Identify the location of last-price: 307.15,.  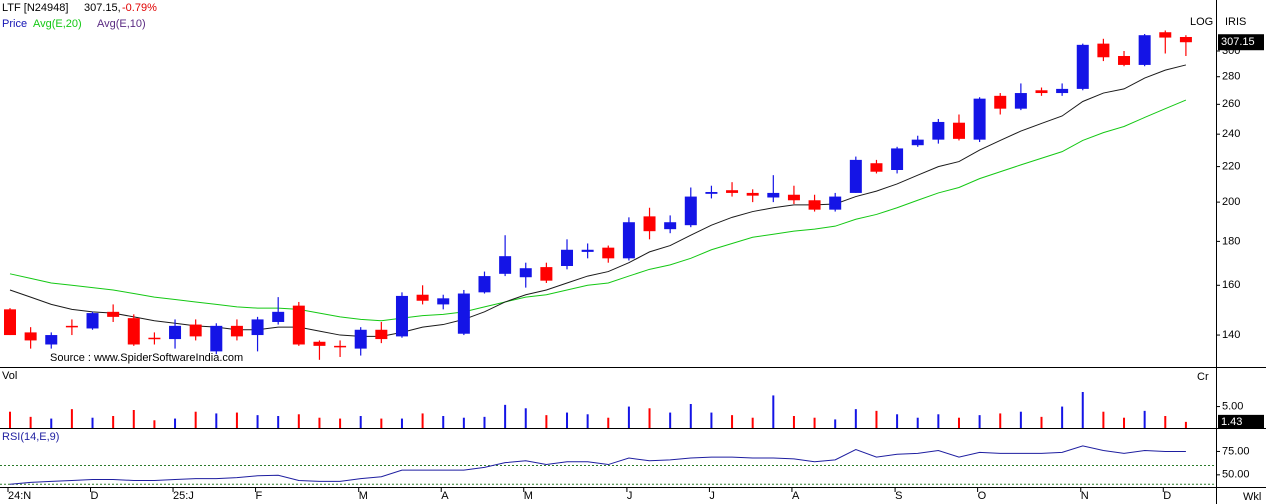
(102, 8).